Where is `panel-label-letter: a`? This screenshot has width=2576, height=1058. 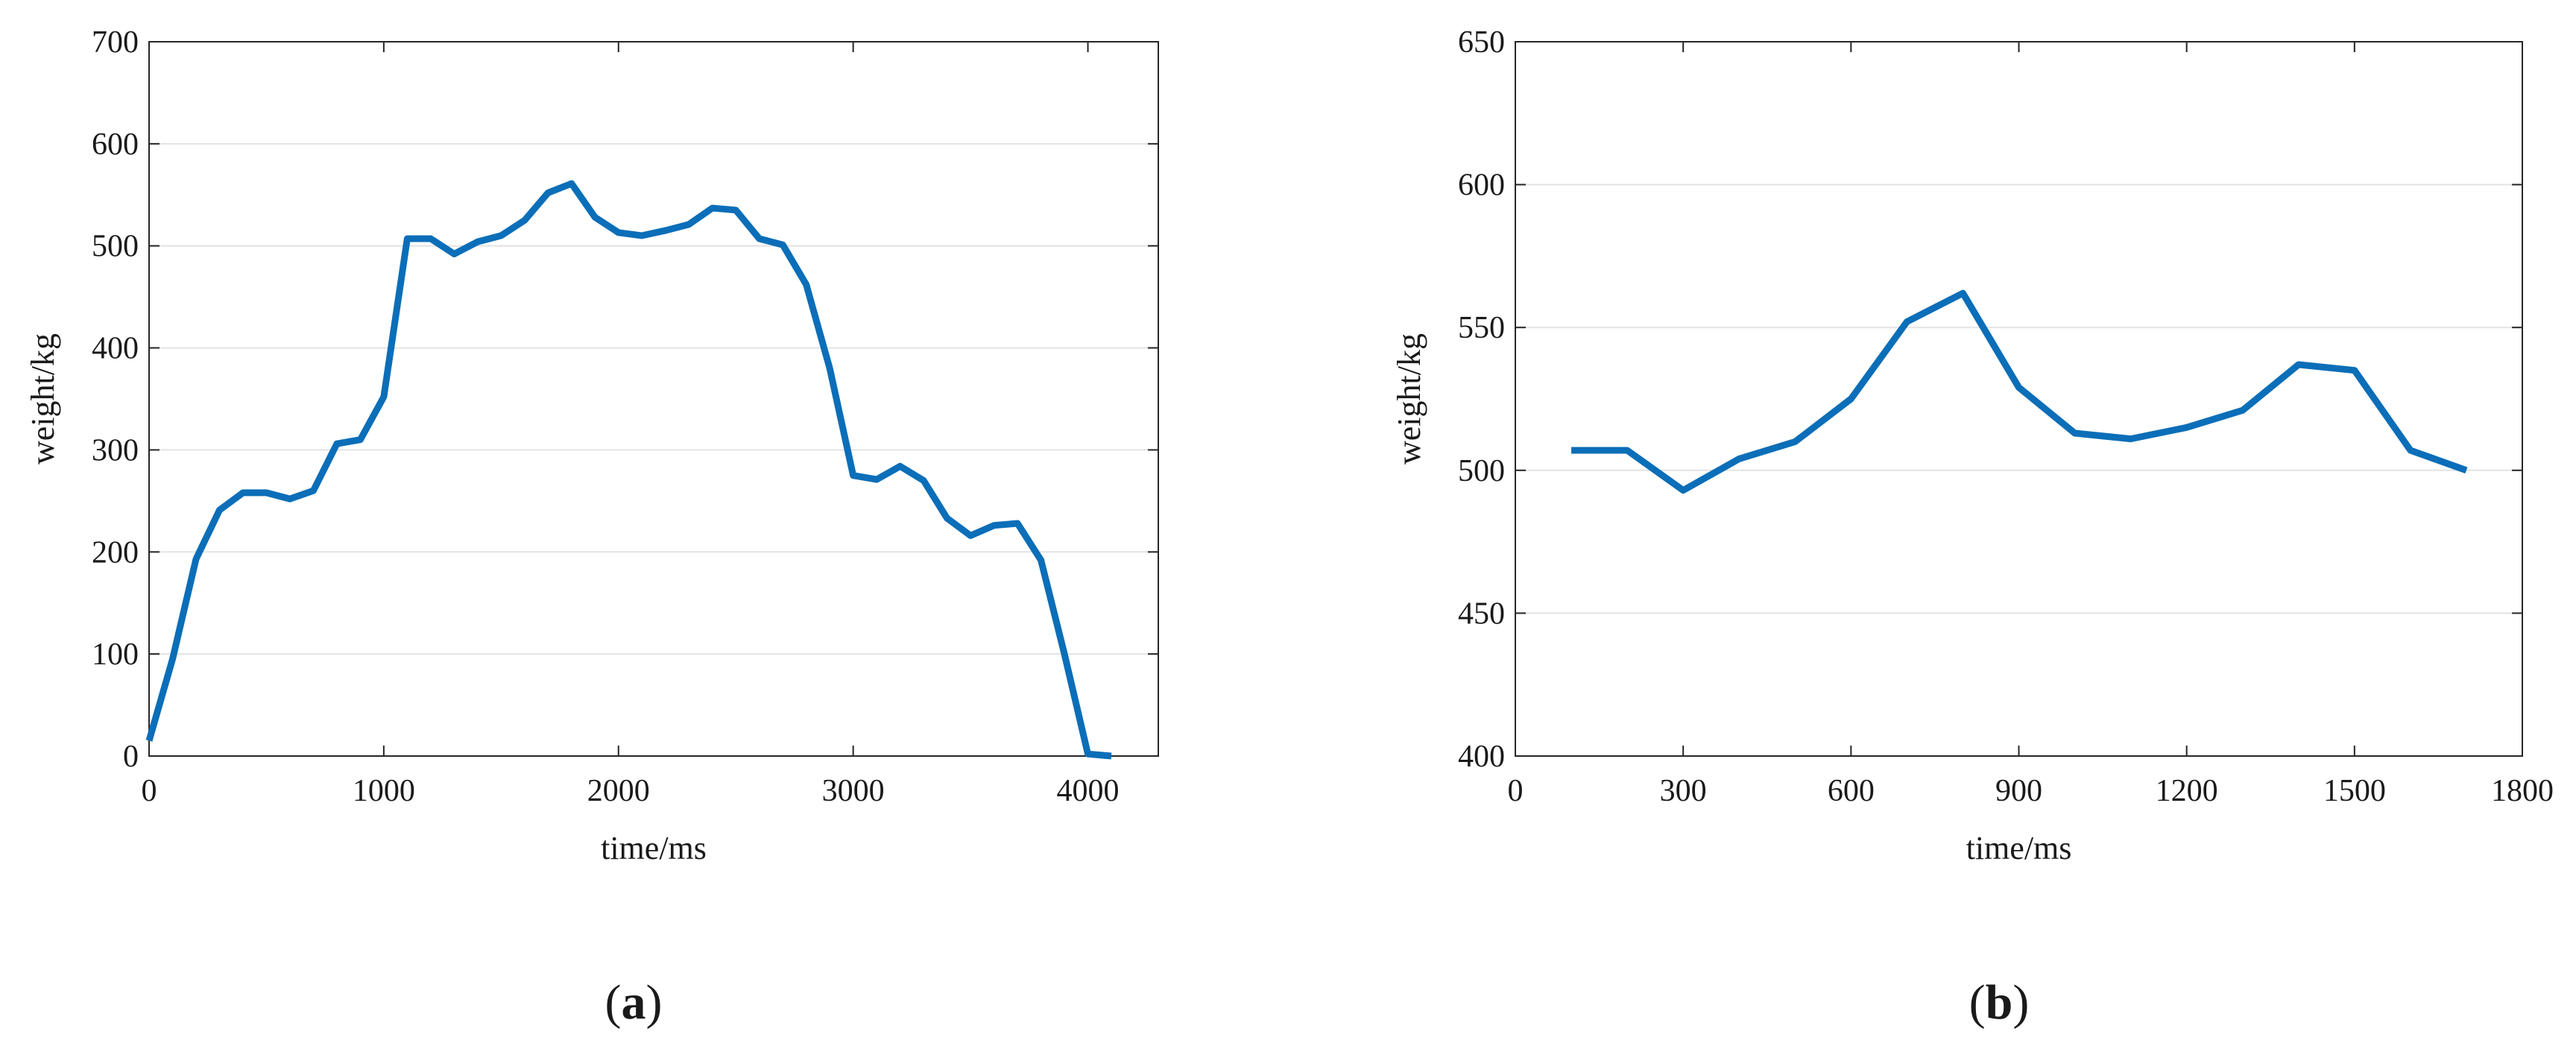 panel-label-letter: a is located at coordinates (634, 1003).